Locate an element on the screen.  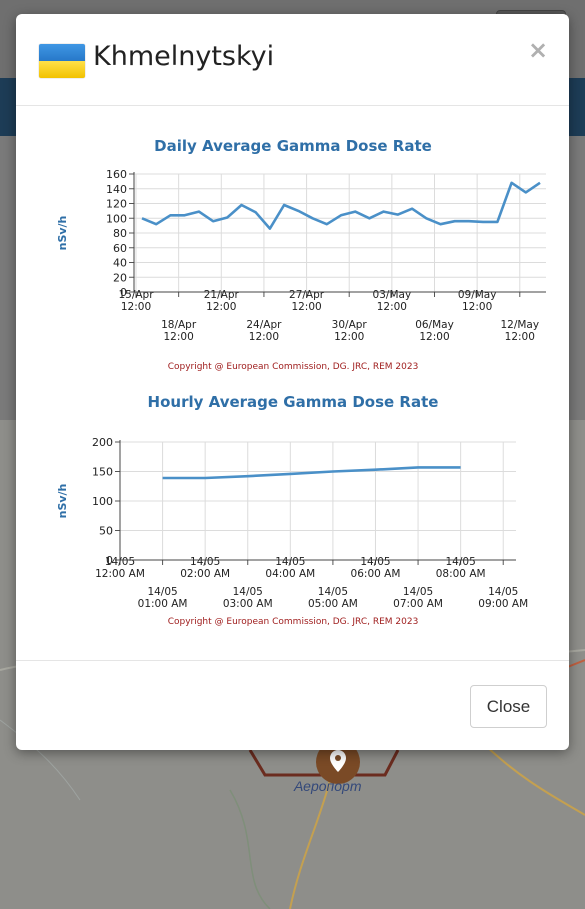
y-tick-label: 120 is located at coordinates (116, 204).